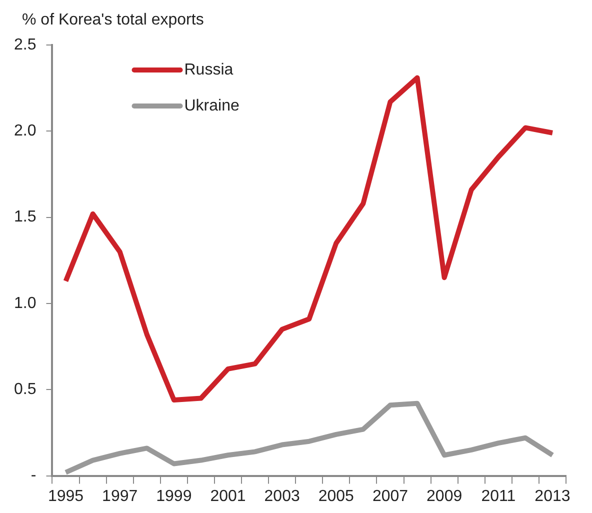 This screenshot has width=592, height=513. I want to click on x-tick-label: 2003, so click(282, 496).